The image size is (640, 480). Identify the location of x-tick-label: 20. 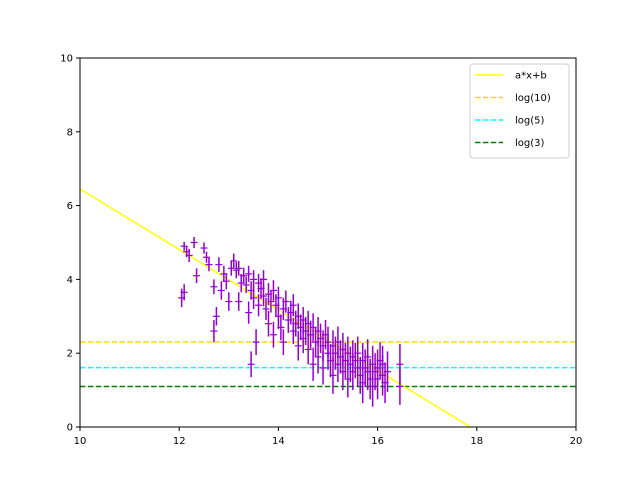
(576, 441).